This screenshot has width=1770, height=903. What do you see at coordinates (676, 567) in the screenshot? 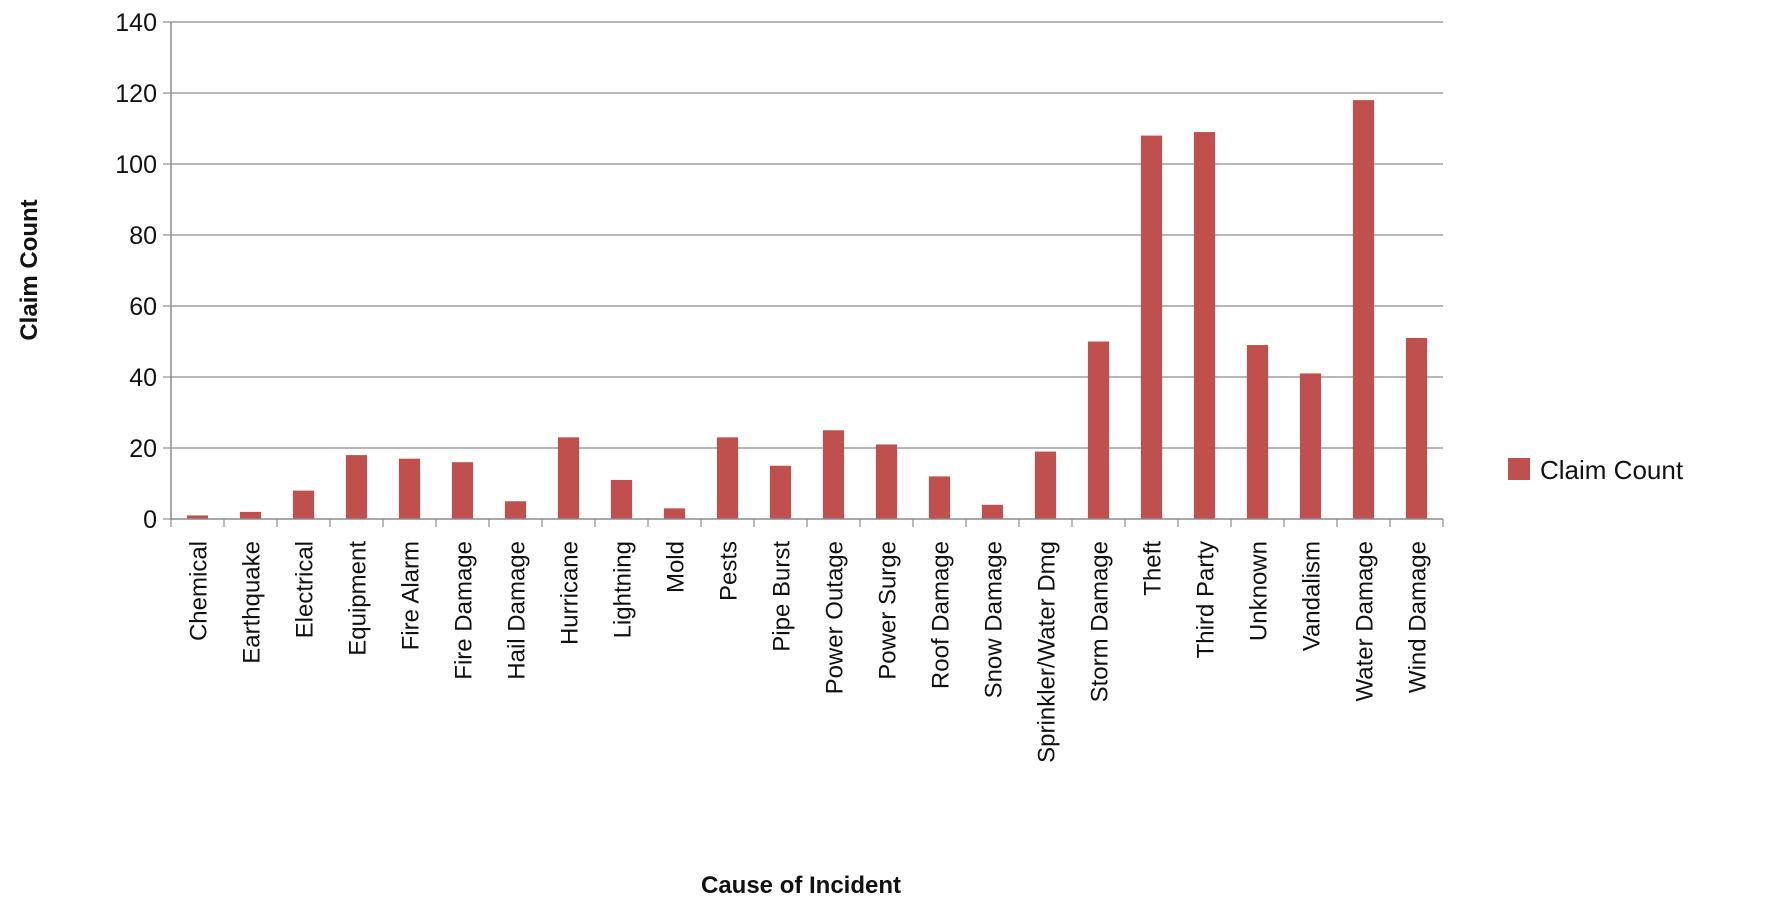
I see `x-tick-label: Mold` at bounding box center [676, 567].